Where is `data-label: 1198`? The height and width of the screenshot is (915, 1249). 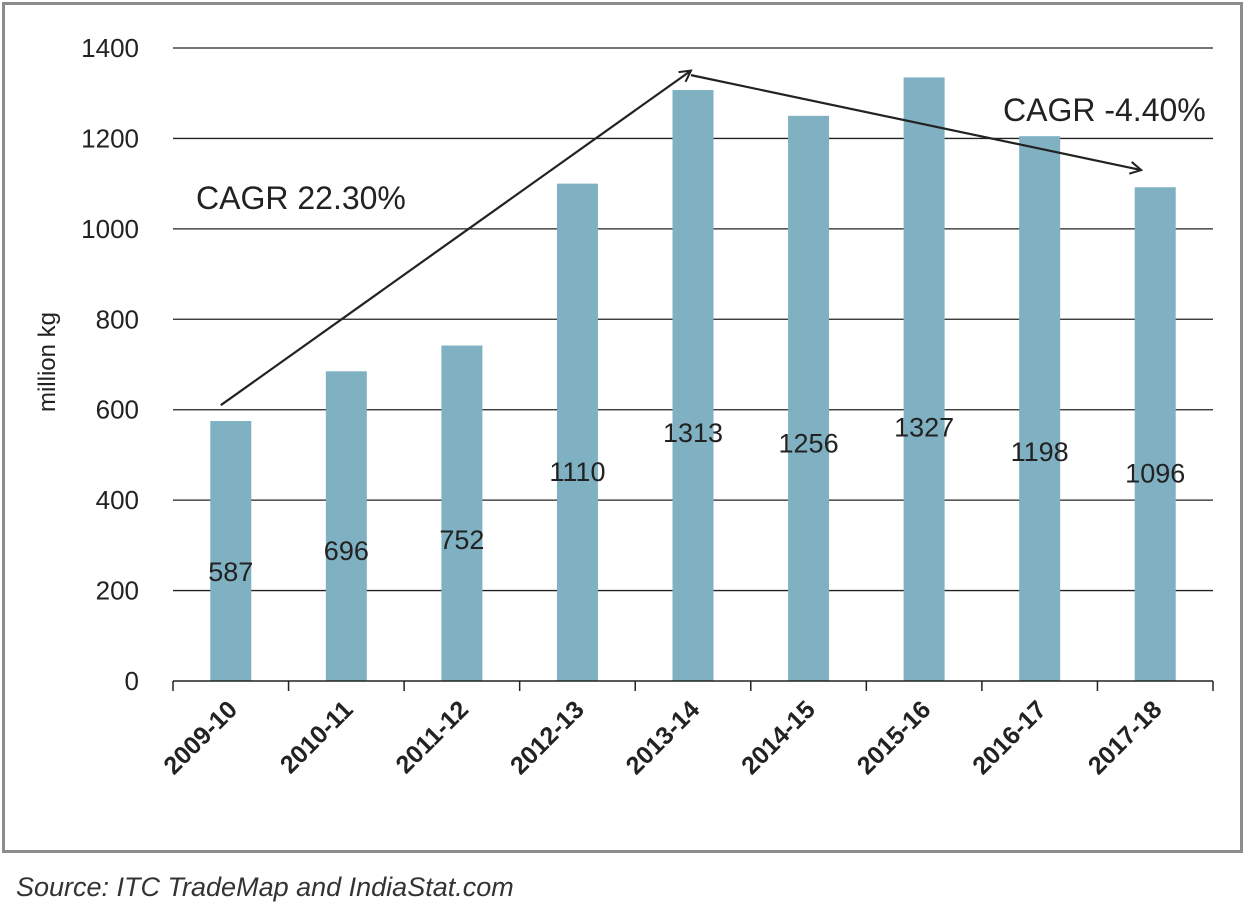
data-label: 1198 is located at coordinates (1040, 452).